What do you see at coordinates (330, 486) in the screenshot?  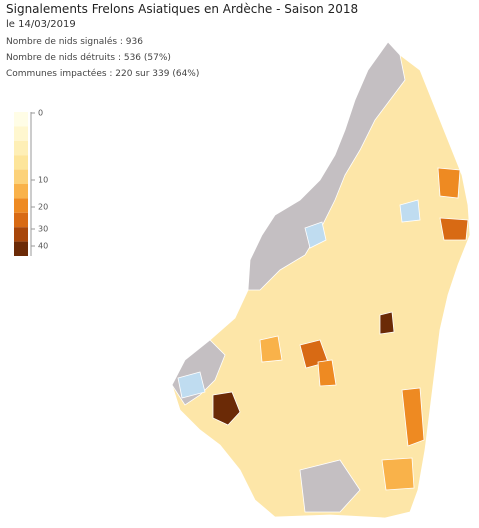 I see `no-report-area` at bounding box center [330, 486].